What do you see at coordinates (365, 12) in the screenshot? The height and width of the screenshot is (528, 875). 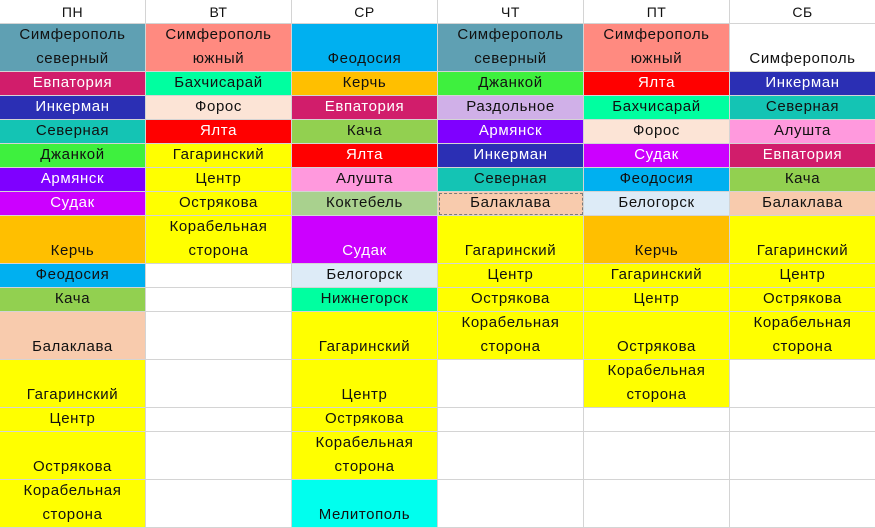 I see `day-header: СР` at bounding box center [365, 12].